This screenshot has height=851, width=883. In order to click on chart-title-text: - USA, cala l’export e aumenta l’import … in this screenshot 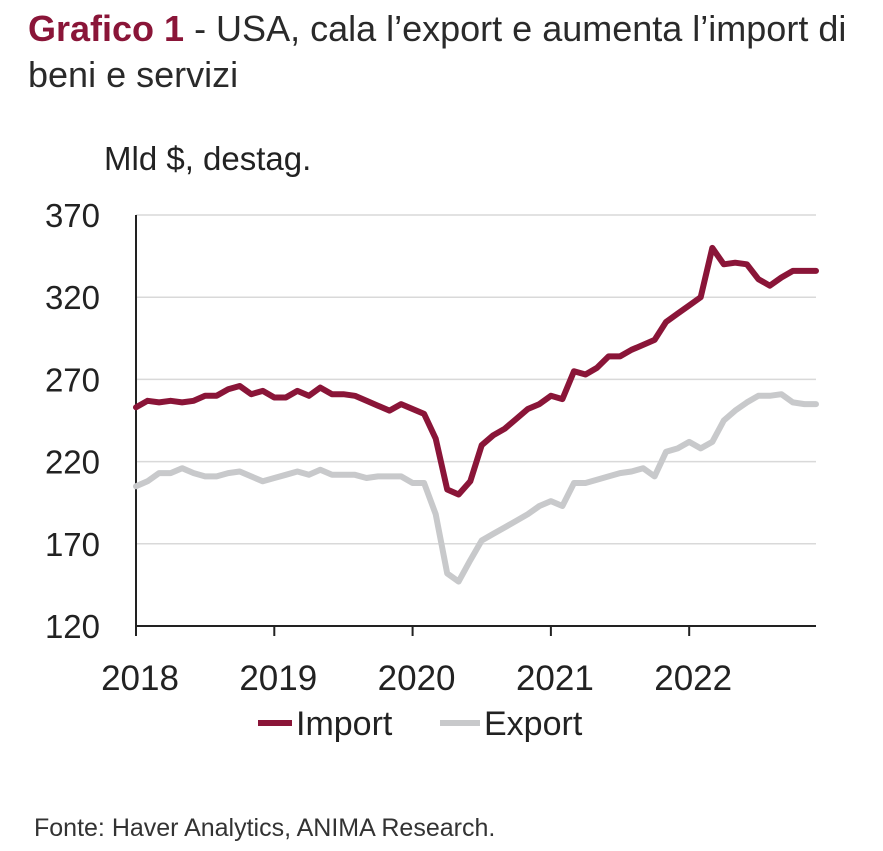, I will do `click(437, 51)`.